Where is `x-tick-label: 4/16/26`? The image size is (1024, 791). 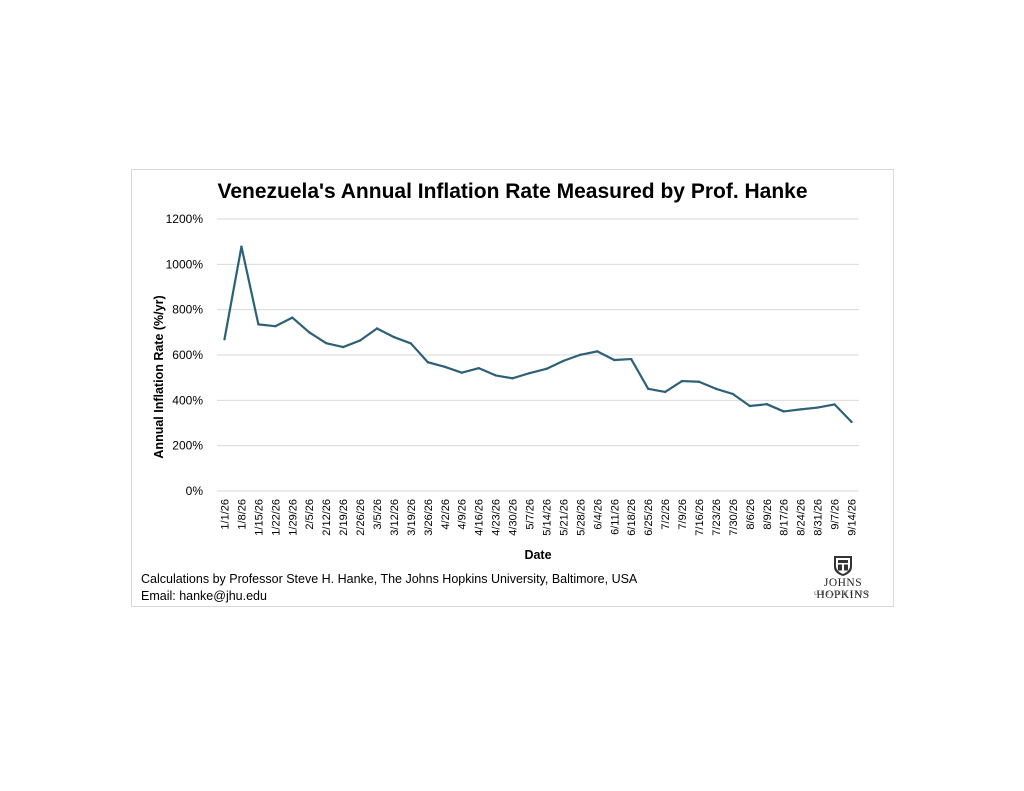 x-tick-label: 4/16/26 is located at coordinates (480, 517).